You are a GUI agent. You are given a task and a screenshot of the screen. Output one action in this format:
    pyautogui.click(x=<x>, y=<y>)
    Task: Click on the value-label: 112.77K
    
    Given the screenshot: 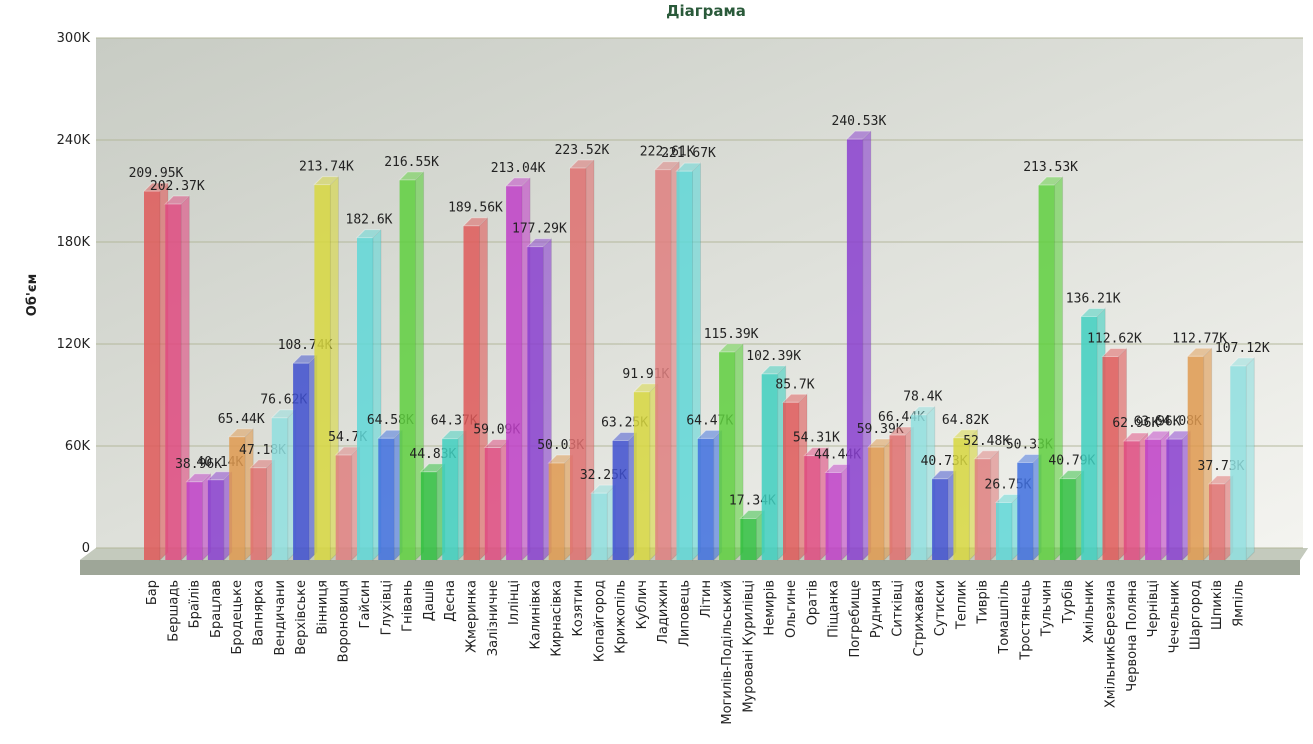 What is the action you would take?
    pyautogui.click(x=1199, y=338)
    